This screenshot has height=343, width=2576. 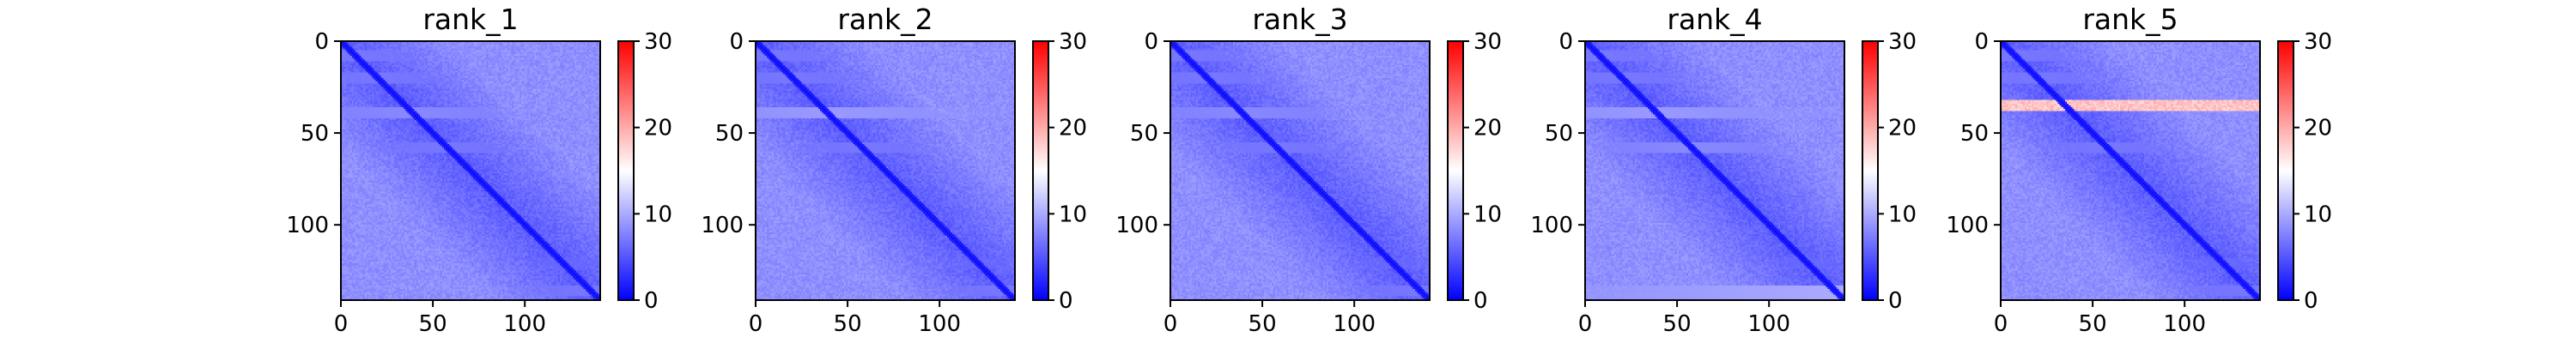 I want to click on panel-title: rank_1, so click(x=470, y=19).